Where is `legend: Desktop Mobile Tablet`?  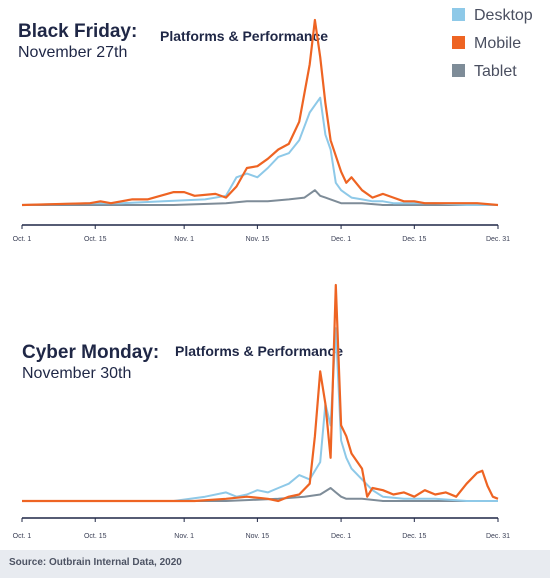 legend: Desktop Mobile Tablet is located at coordinates (492, 43).